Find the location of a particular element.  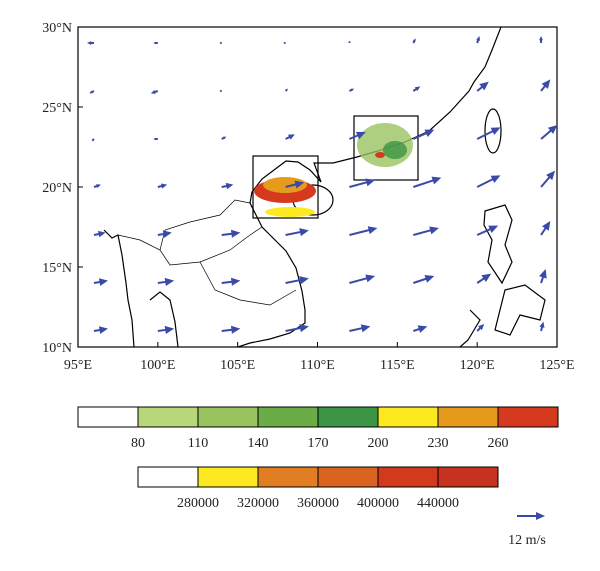

rain-area is located at coordinates (380, 155).